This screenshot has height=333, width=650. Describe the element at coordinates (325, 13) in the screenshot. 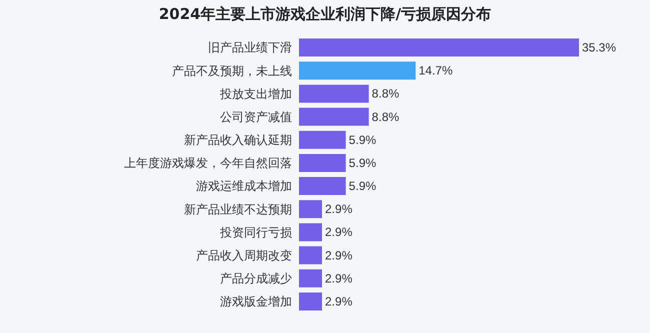

I see `chart-title: 2024年主要上市游戏企业利润下降/亏损原因分布` at that location.